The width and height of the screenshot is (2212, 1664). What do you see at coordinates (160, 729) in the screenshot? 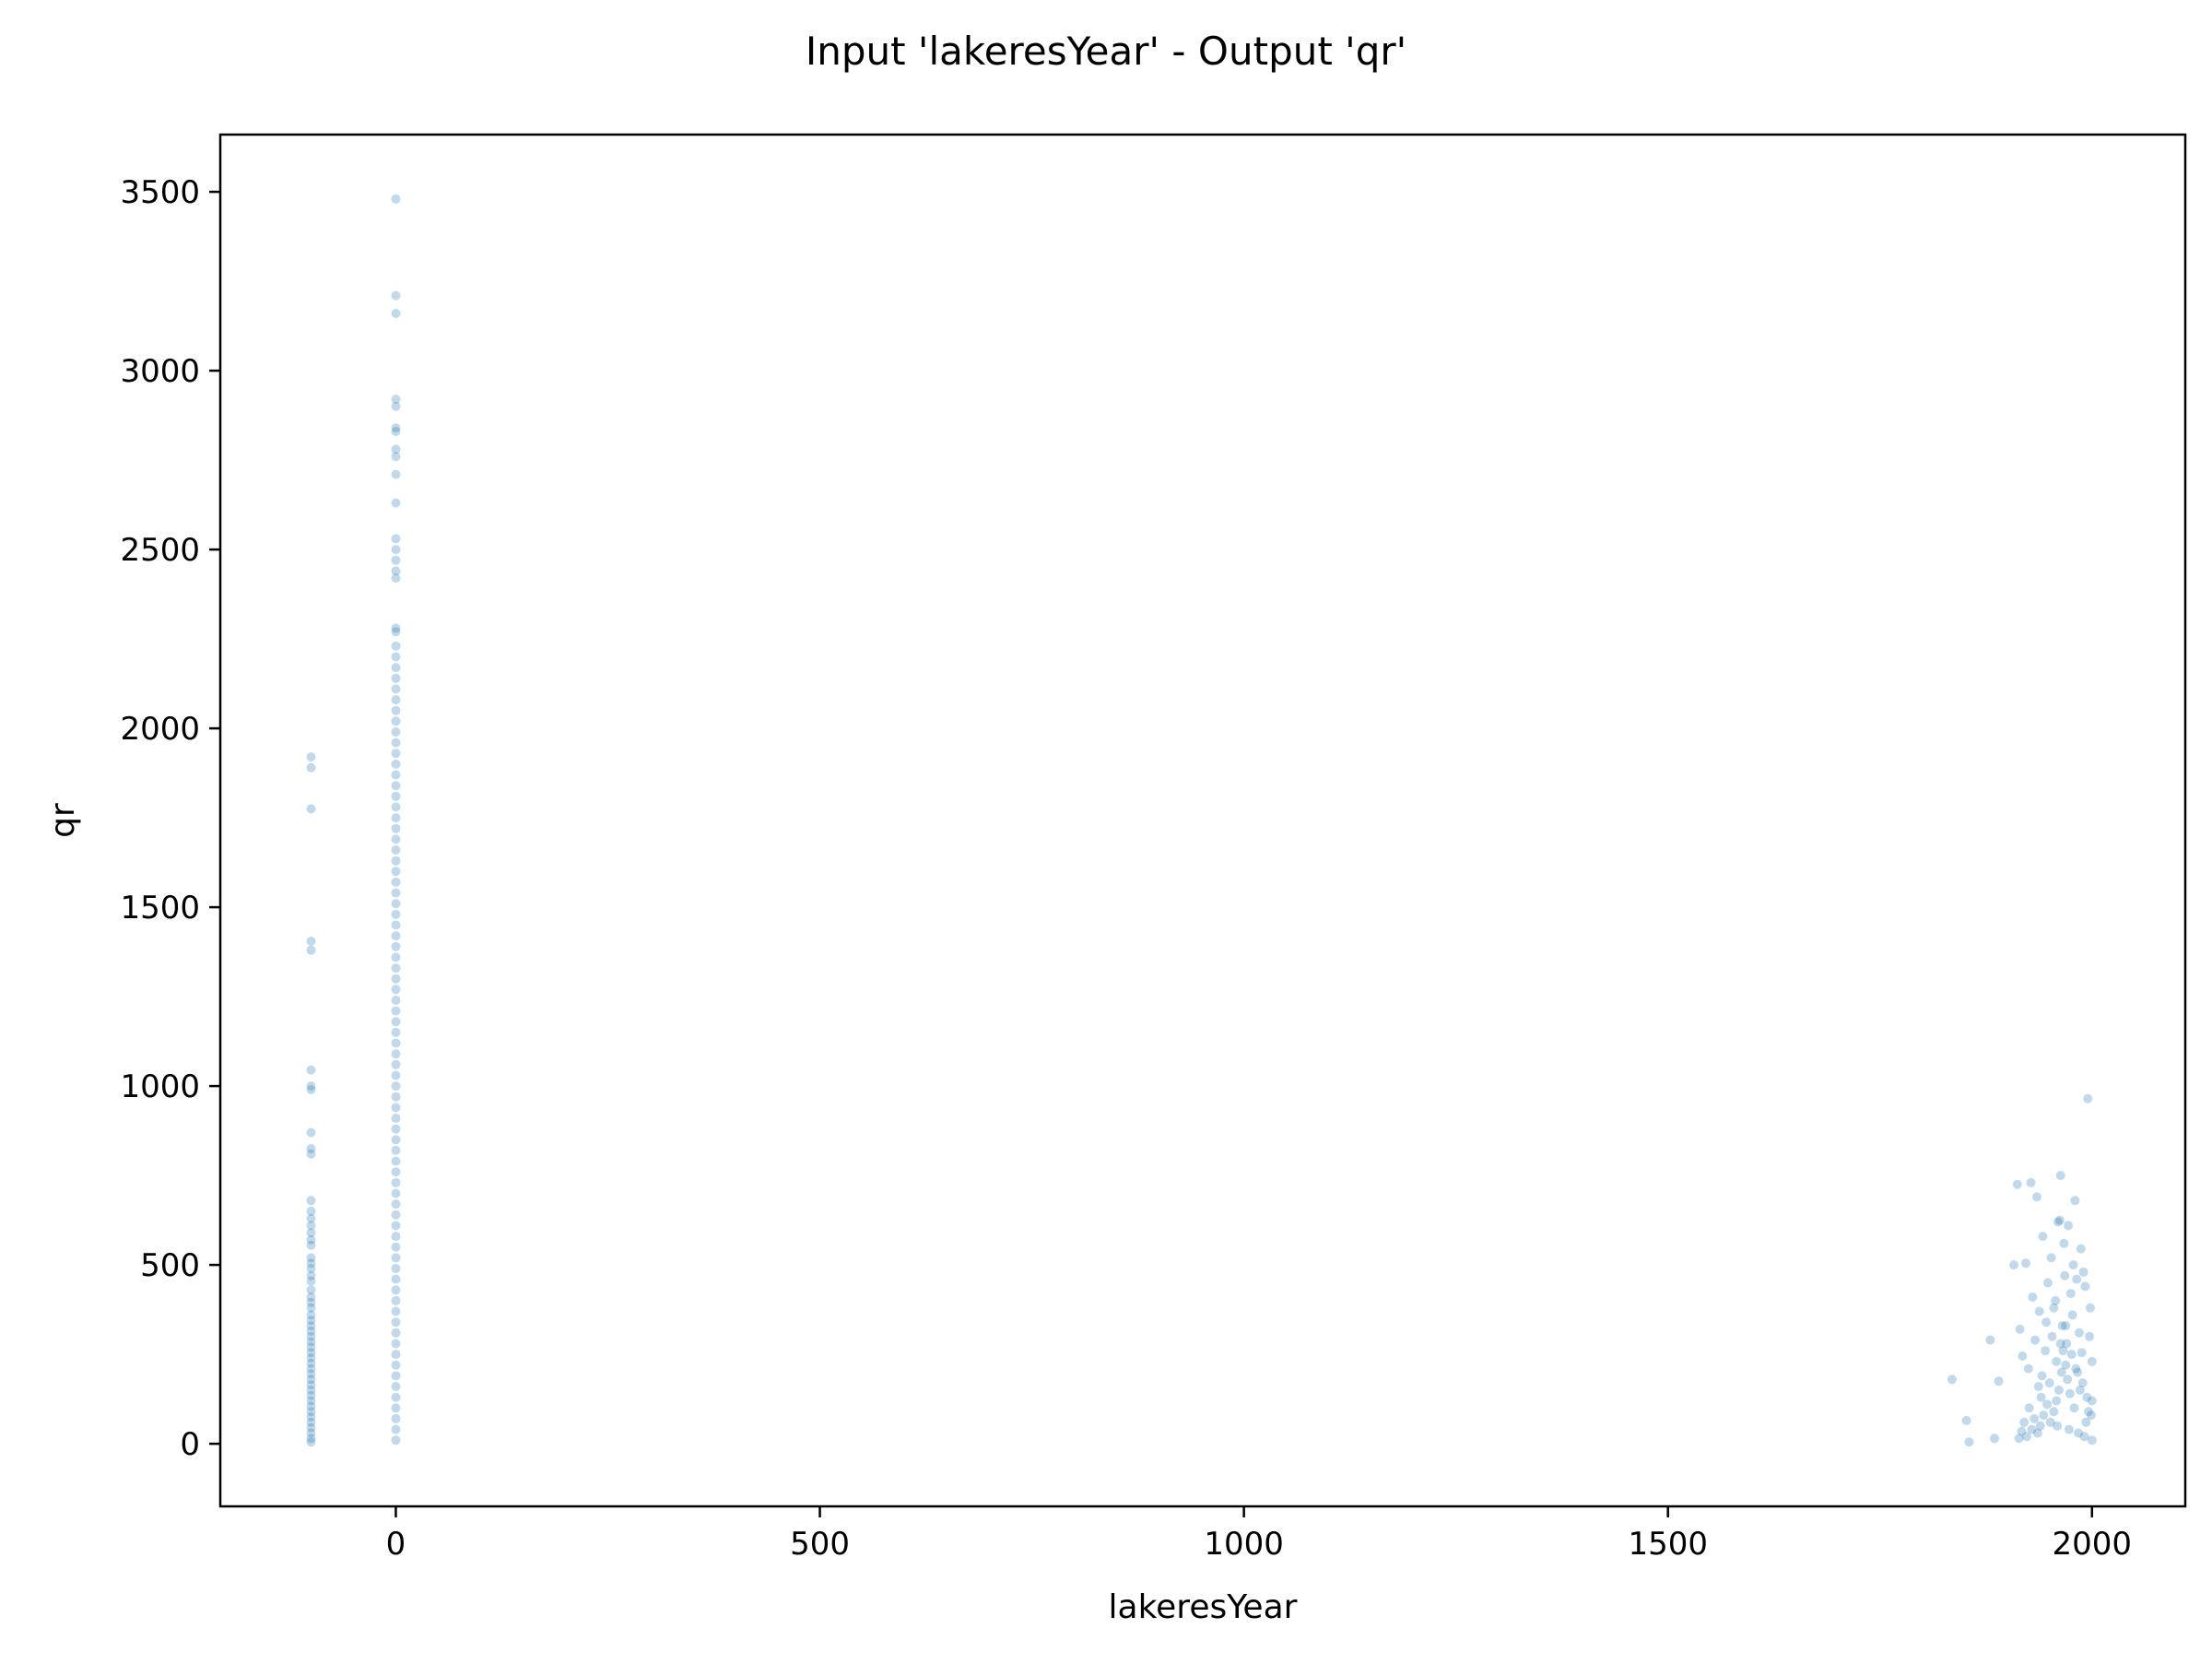
I see `y-tick-label: 2000` at bounding box center [160, 729].